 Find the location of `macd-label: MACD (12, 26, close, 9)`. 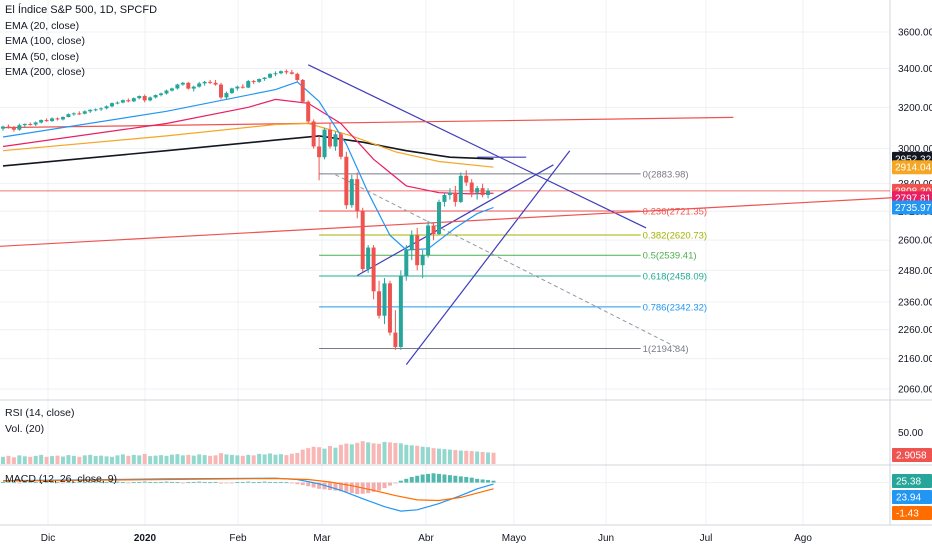

macd-label: MACD (12, 26, close, 9) is located at coordinates (61, 479).